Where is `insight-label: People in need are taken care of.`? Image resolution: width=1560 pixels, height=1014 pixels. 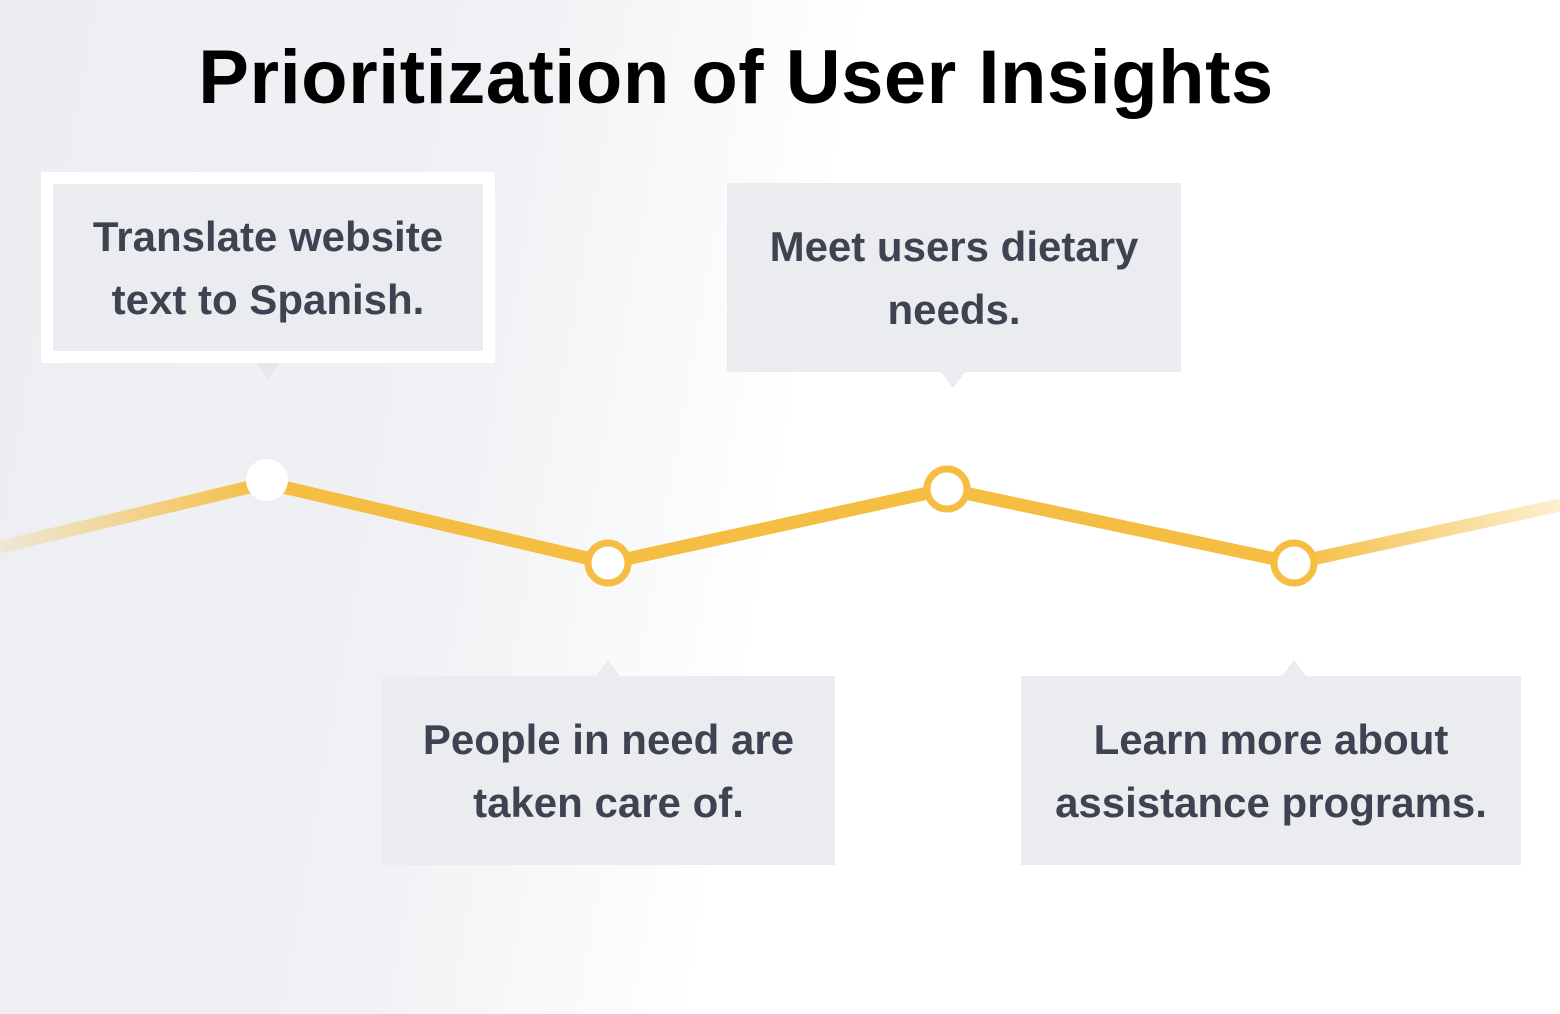
insight-label: People in need are taken care of. is located at coordinates (608, 770).